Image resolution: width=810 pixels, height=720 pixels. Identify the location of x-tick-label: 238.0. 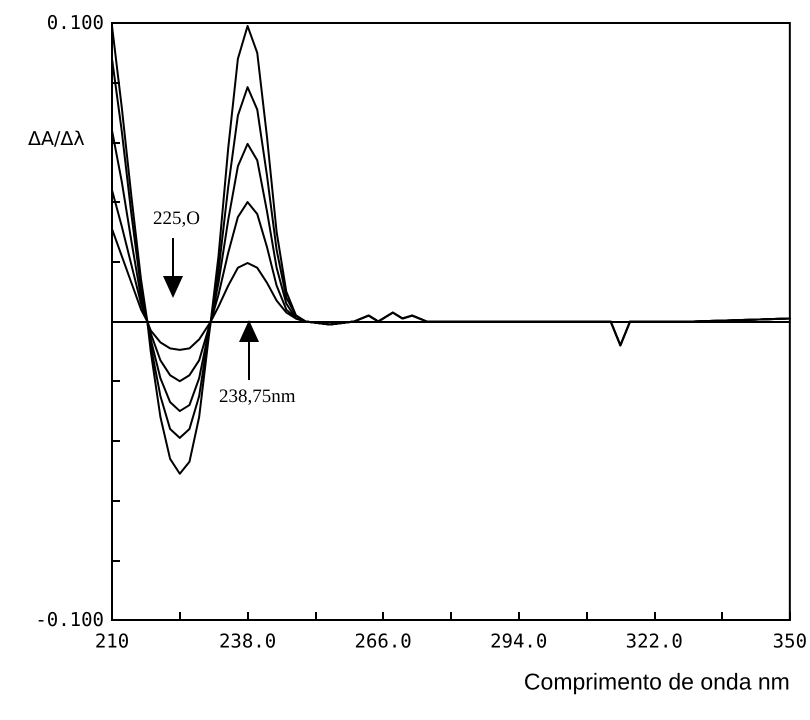
(247, 641).